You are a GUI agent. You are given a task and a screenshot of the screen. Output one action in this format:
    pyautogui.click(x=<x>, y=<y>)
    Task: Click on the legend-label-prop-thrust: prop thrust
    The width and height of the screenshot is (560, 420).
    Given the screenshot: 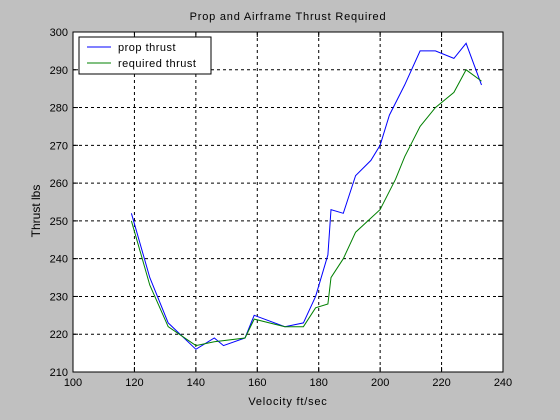 What is the action you would take?
    pyautogui.click(x=147, y=48)
    